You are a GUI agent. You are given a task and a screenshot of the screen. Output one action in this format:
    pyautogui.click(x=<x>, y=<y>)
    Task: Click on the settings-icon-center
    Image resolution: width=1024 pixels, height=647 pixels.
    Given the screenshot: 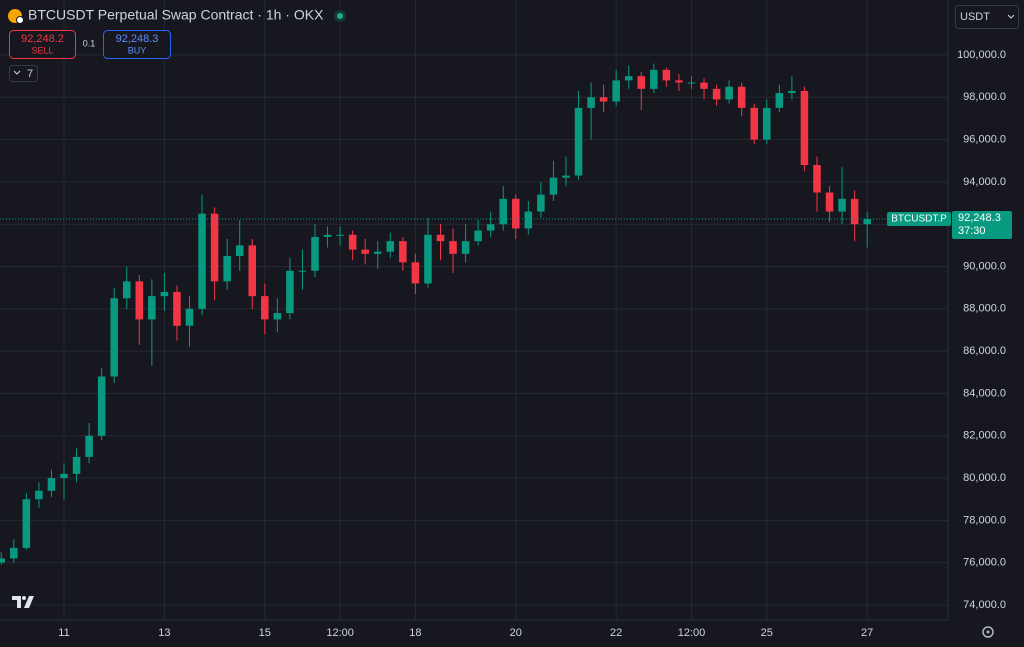 What is the action you would take?
    pyautogui.click(x=988, y=632)
    